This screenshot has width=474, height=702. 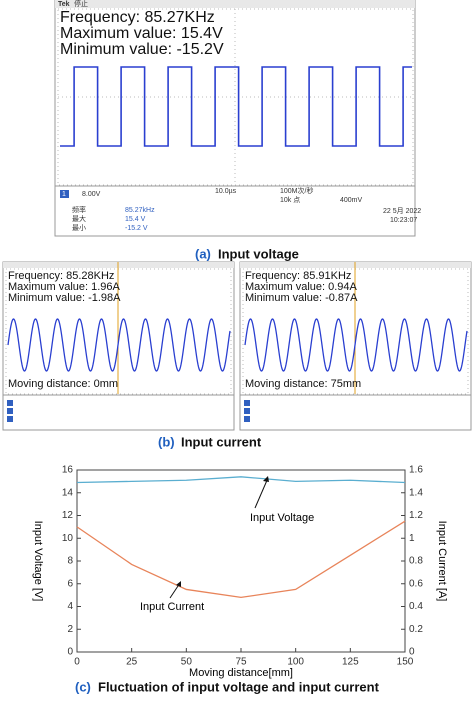 I want to click on distance: Moving distance: 0mm, so click(x=63, y=384).